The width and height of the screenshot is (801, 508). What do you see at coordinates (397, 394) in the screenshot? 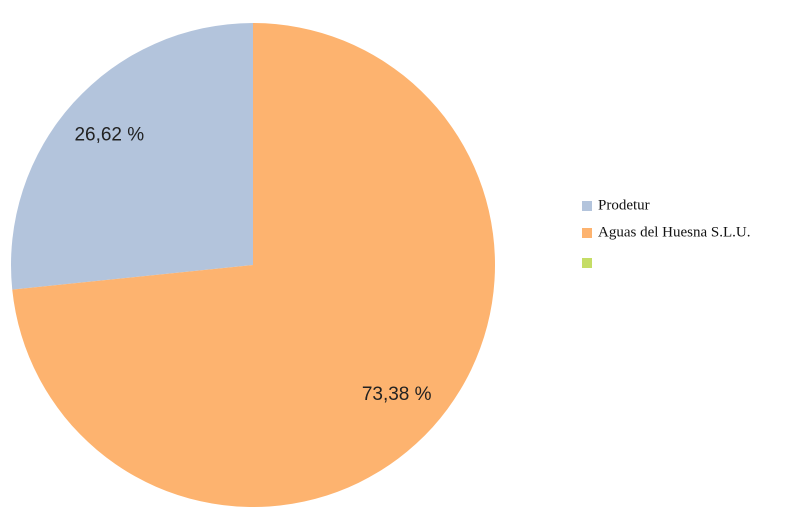
I see `data-label: 73,38 %` at bounding box center [397, 394].